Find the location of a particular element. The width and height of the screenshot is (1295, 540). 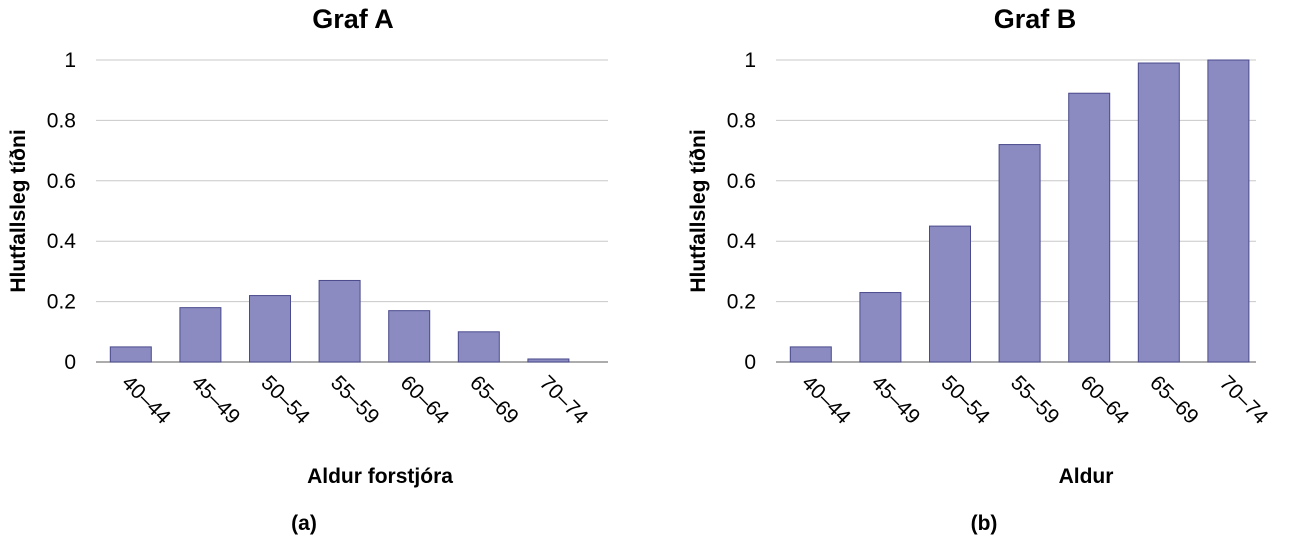

bars is located at coordinates (339, 321).